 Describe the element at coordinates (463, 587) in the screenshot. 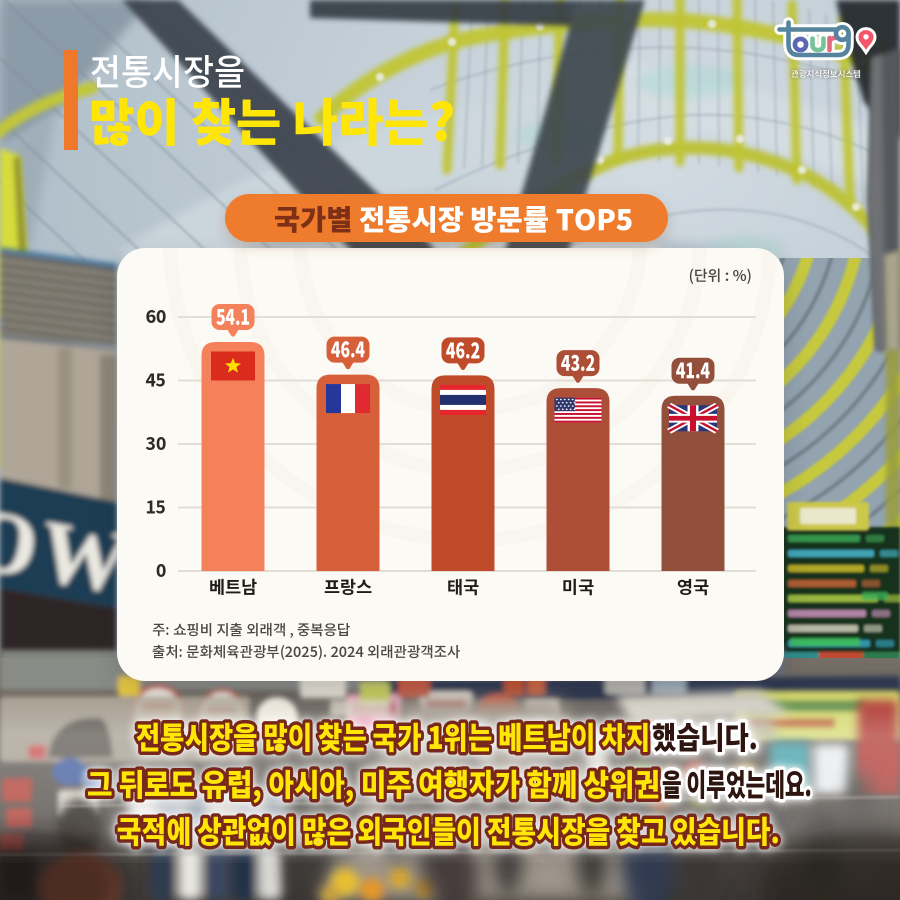

I see `svg-text: 태국` at that location.